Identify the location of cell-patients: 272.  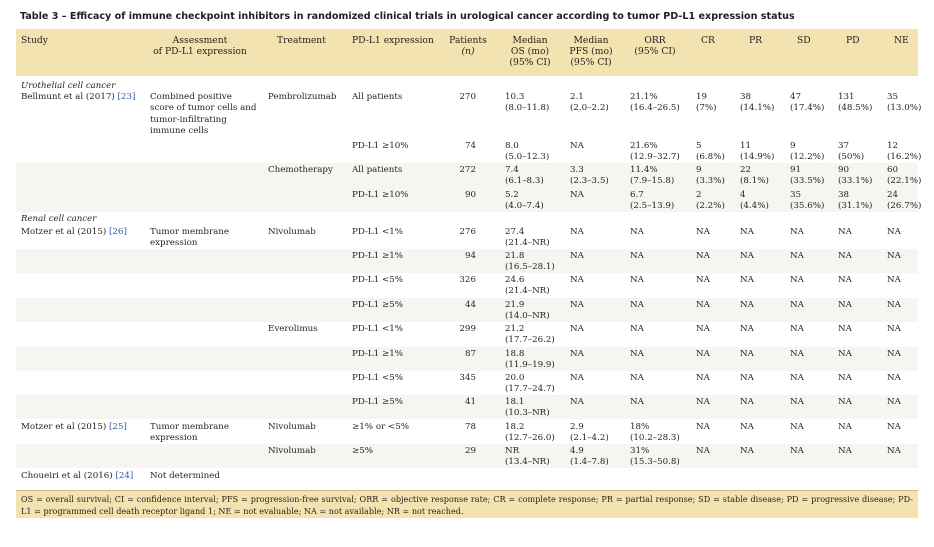
(467, 170).